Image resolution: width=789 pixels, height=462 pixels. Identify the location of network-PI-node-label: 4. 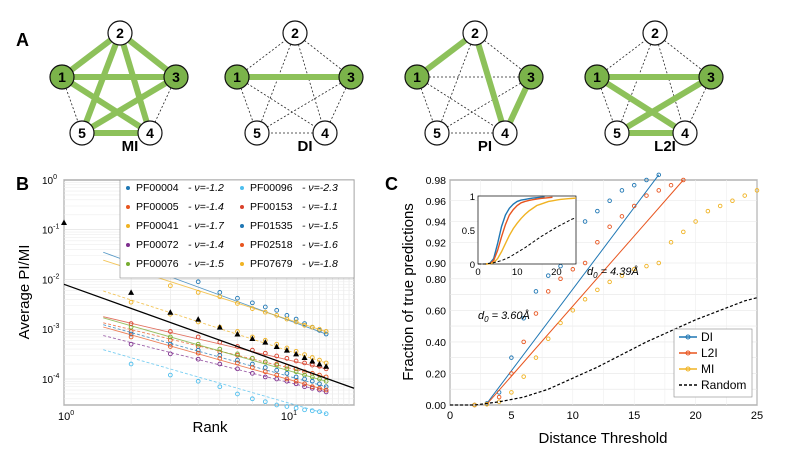
(505, 133).